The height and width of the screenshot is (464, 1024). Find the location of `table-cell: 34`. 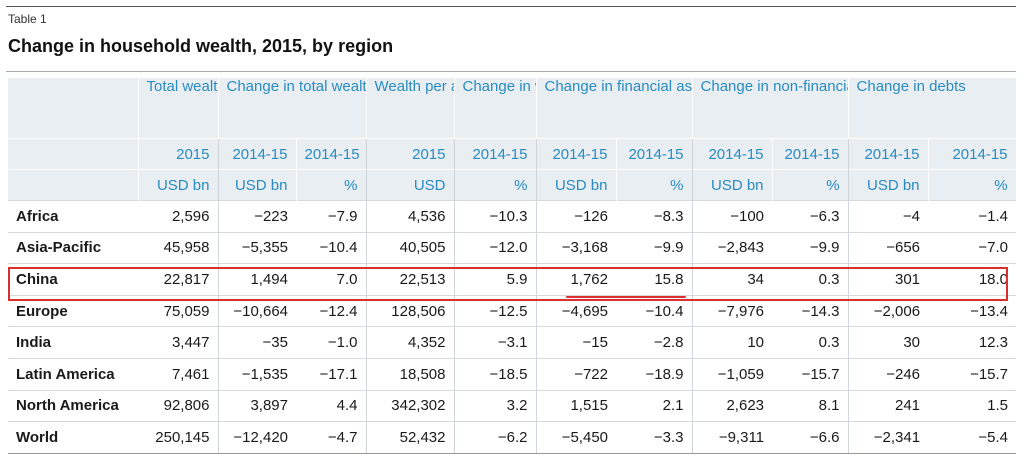

table-cell: 34 is located at coordinates (732, 279).